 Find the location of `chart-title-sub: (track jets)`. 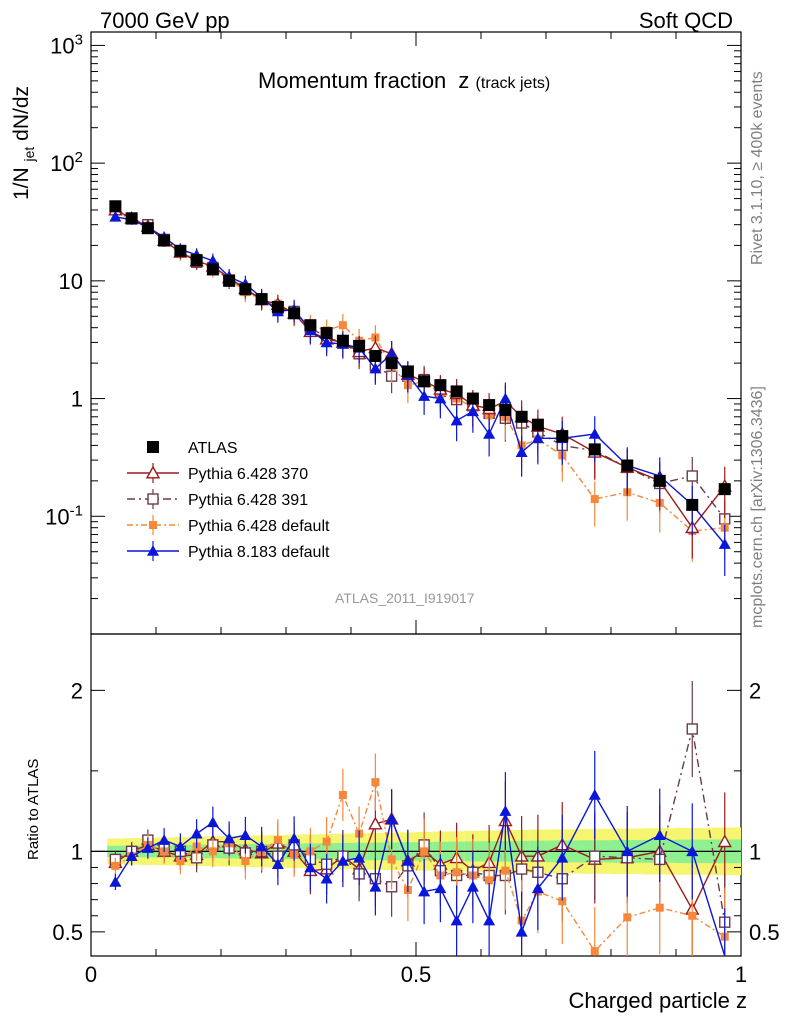

chart-title-sub: (track jets) is located at coordinates (513, 83).